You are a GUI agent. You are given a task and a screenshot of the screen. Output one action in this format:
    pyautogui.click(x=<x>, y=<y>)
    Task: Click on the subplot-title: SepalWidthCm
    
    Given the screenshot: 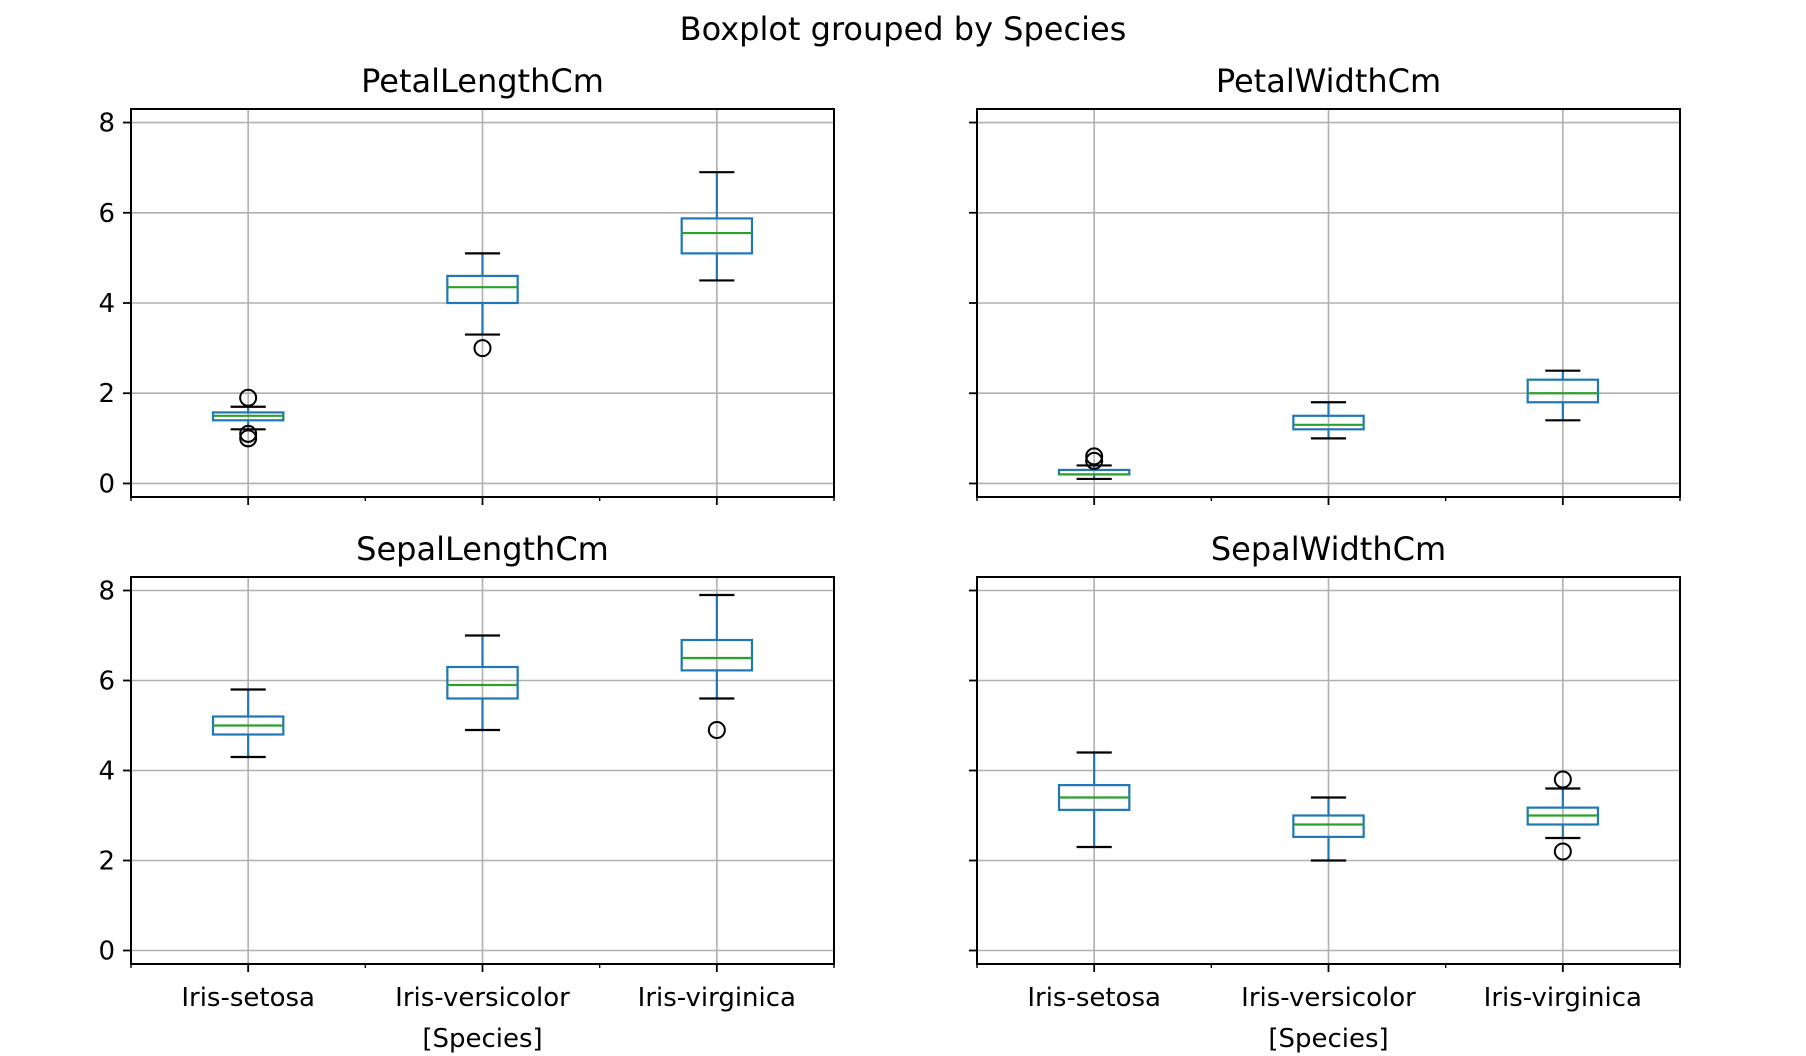 What is the action you would take?
    pyautogui.click(x=1328, y=549)
    